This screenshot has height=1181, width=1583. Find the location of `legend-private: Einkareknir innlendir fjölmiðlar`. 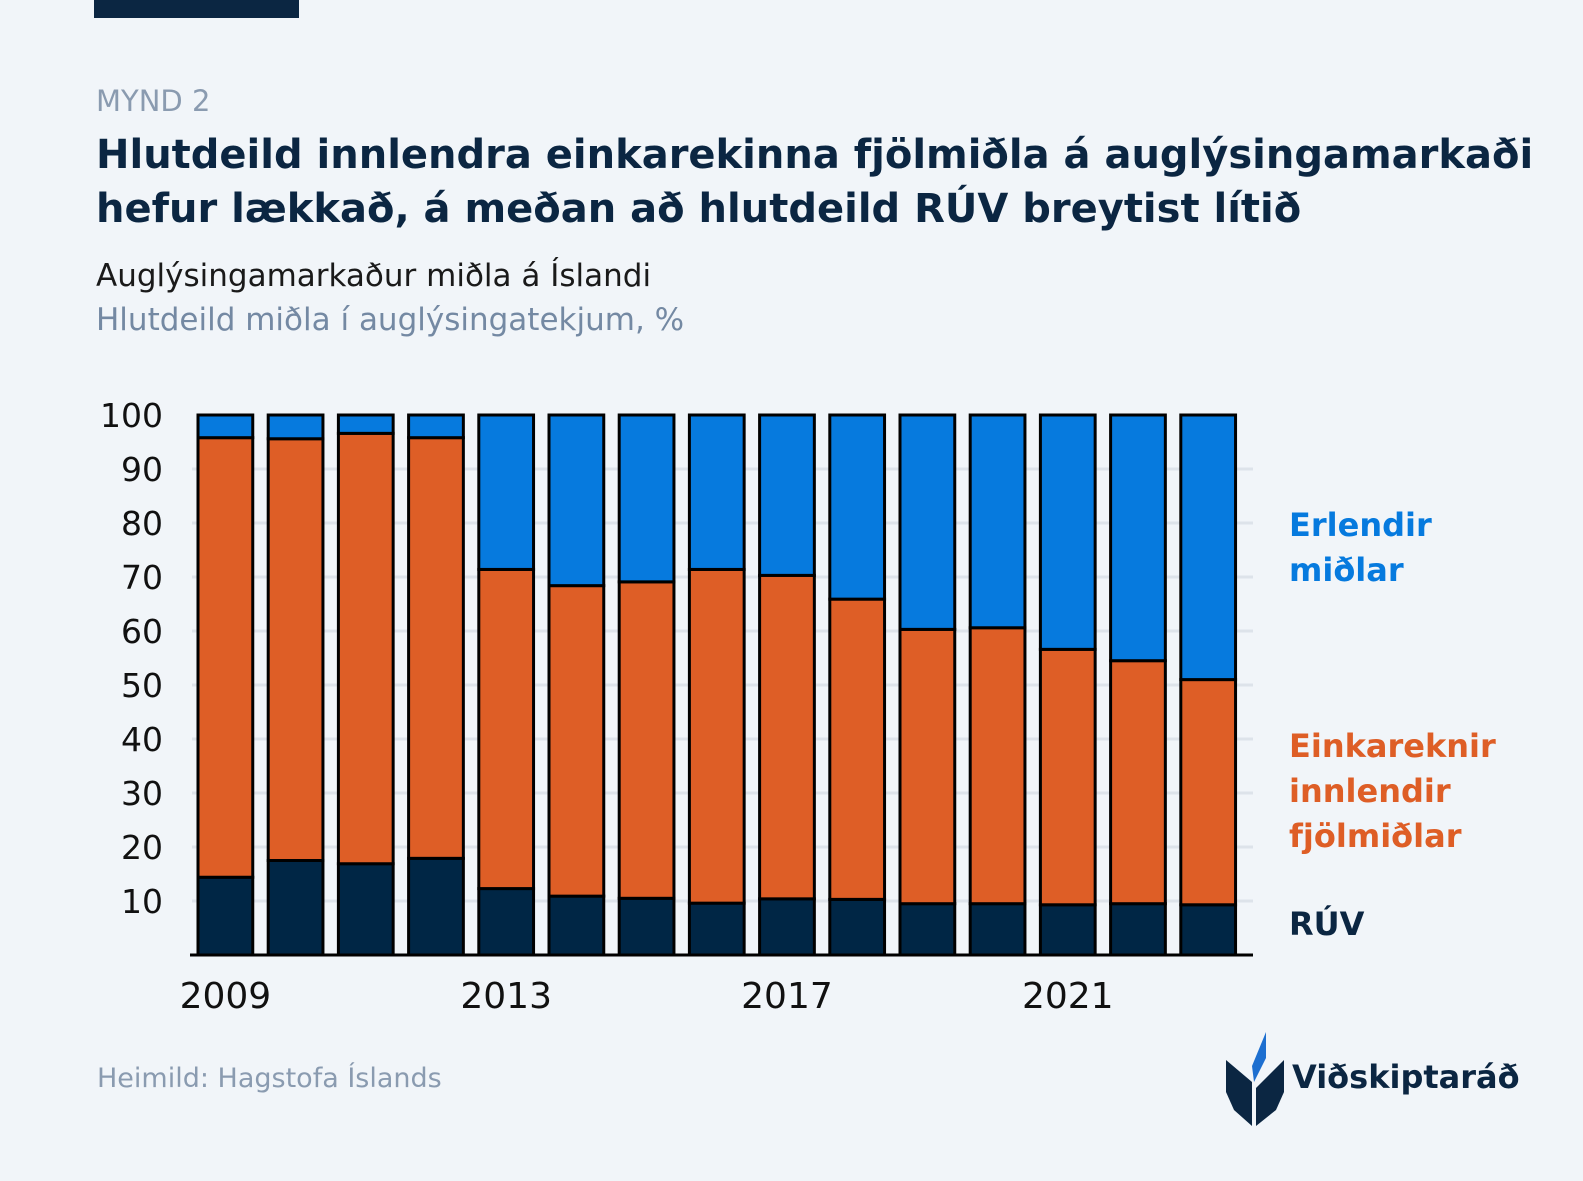

legend-private: Einkareknir innlendir fjölmiðlar is located at coordinates (1392, 791).